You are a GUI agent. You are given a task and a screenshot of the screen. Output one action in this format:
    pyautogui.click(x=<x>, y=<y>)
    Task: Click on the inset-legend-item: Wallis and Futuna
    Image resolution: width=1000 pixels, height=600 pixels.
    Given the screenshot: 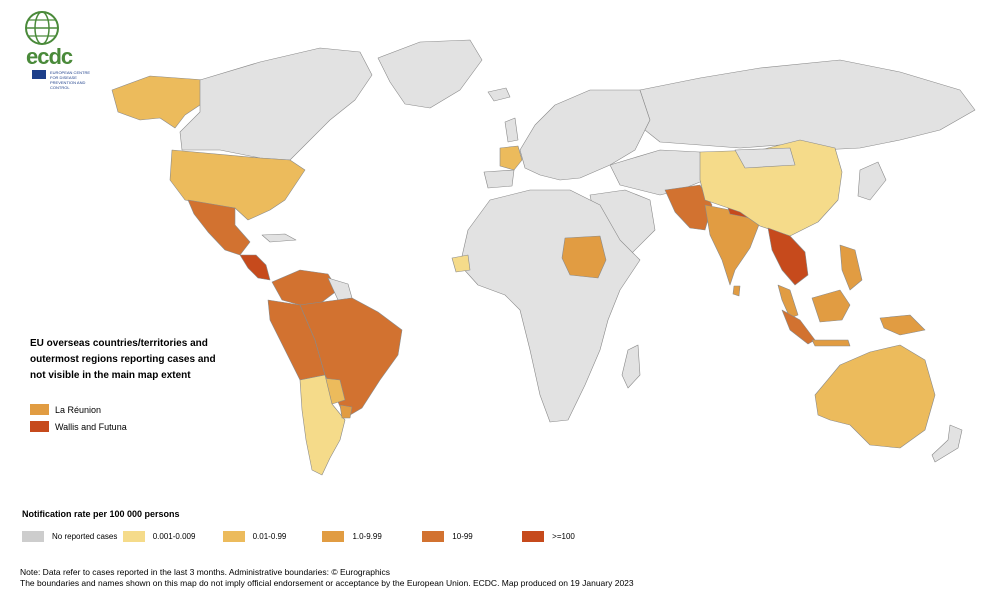 What is the action you would take?
    pyautogui.click(x=125, y=426)
    